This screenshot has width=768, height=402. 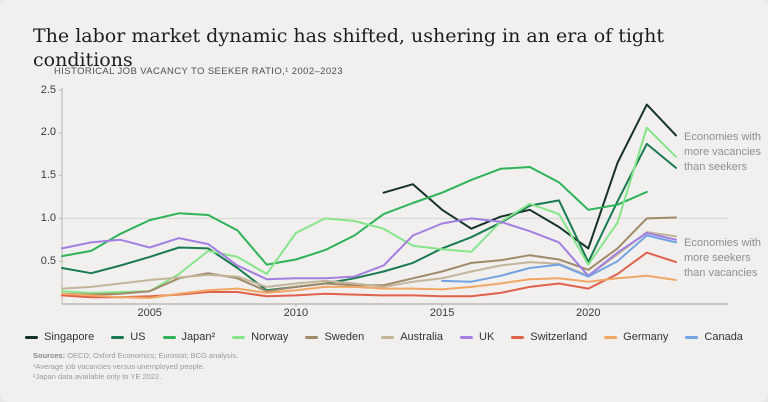 I want to click on sources-label: Sources:, so click(x=49, y=355).